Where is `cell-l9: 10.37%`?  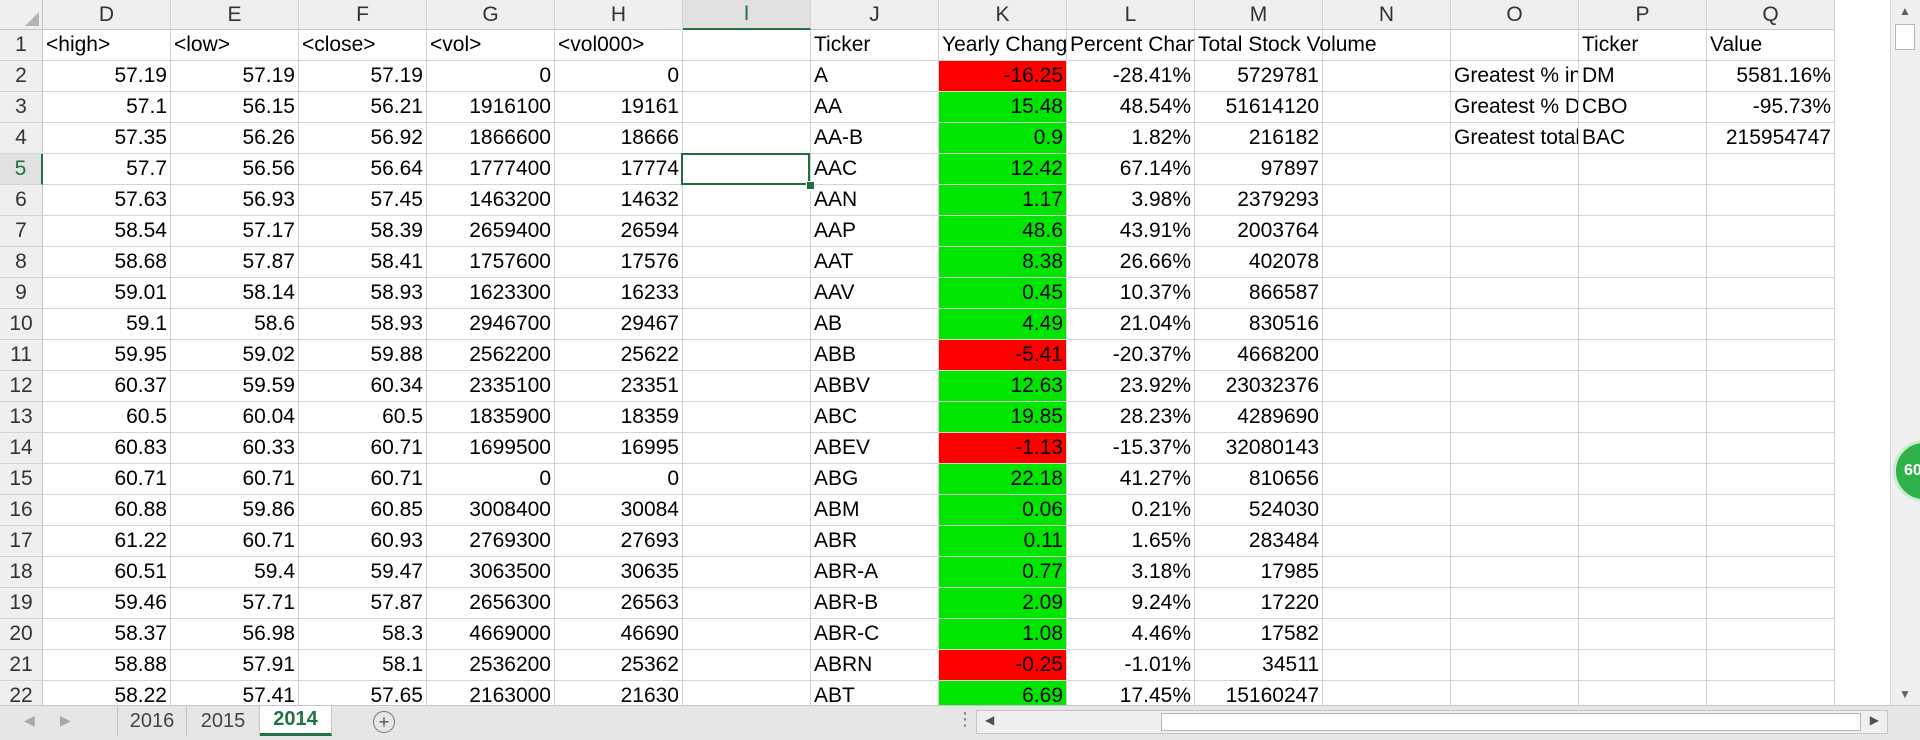
cell-l9: 10.37% is located at coordinates (1131, 293).